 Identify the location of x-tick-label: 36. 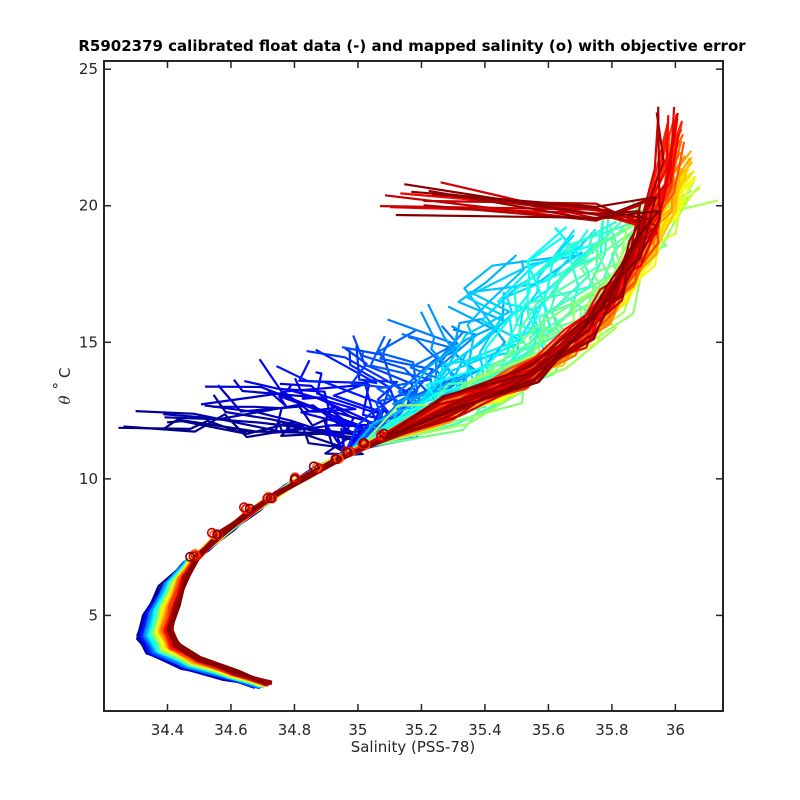
(675, 730).